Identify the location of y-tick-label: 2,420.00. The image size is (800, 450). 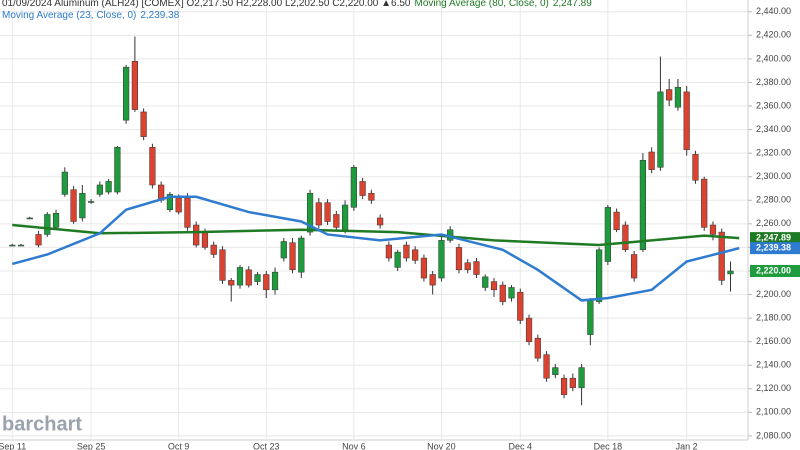
(773, 35).